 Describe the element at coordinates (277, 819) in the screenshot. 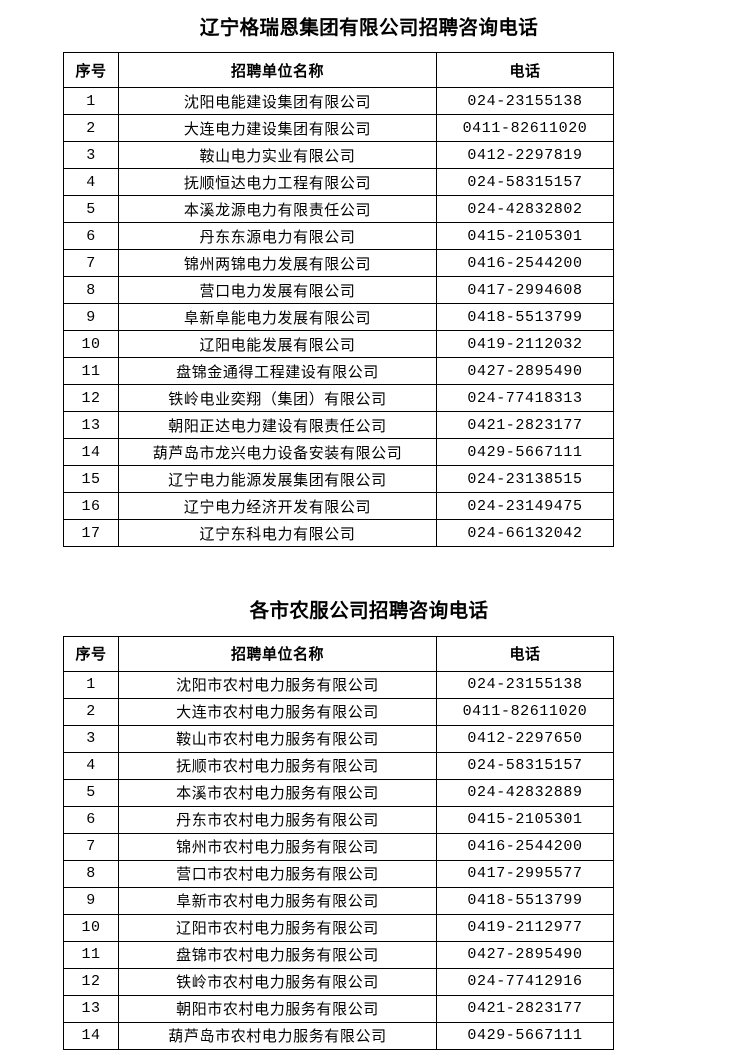

I see `cell-company-name: 丹东市农村电力服务有限公司` at that location.